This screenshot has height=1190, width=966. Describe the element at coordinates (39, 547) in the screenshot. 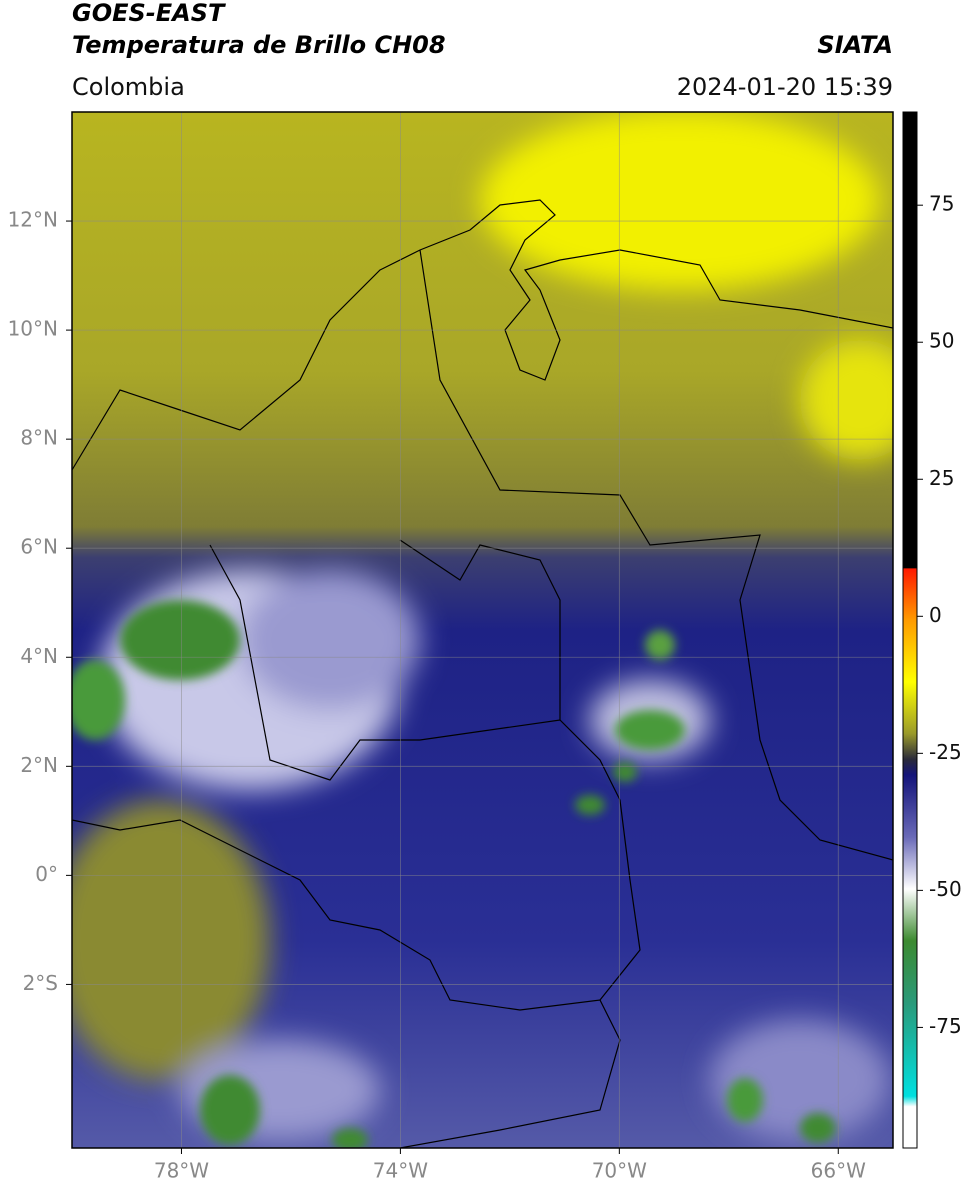

I see `y-tick-label: 6°N` at that location.